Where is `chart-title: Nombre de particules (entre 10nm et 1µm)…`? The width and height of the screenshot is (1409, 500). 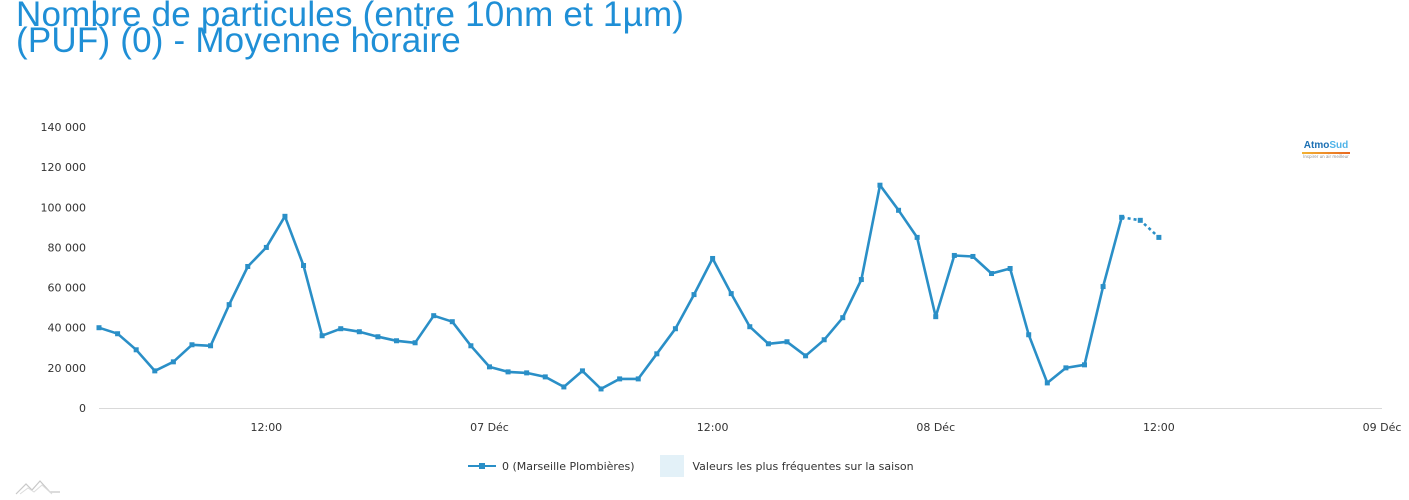 chart-title: Nombre de particules (entre 10nm et 1µm)… is located at coordinates (566, 30).